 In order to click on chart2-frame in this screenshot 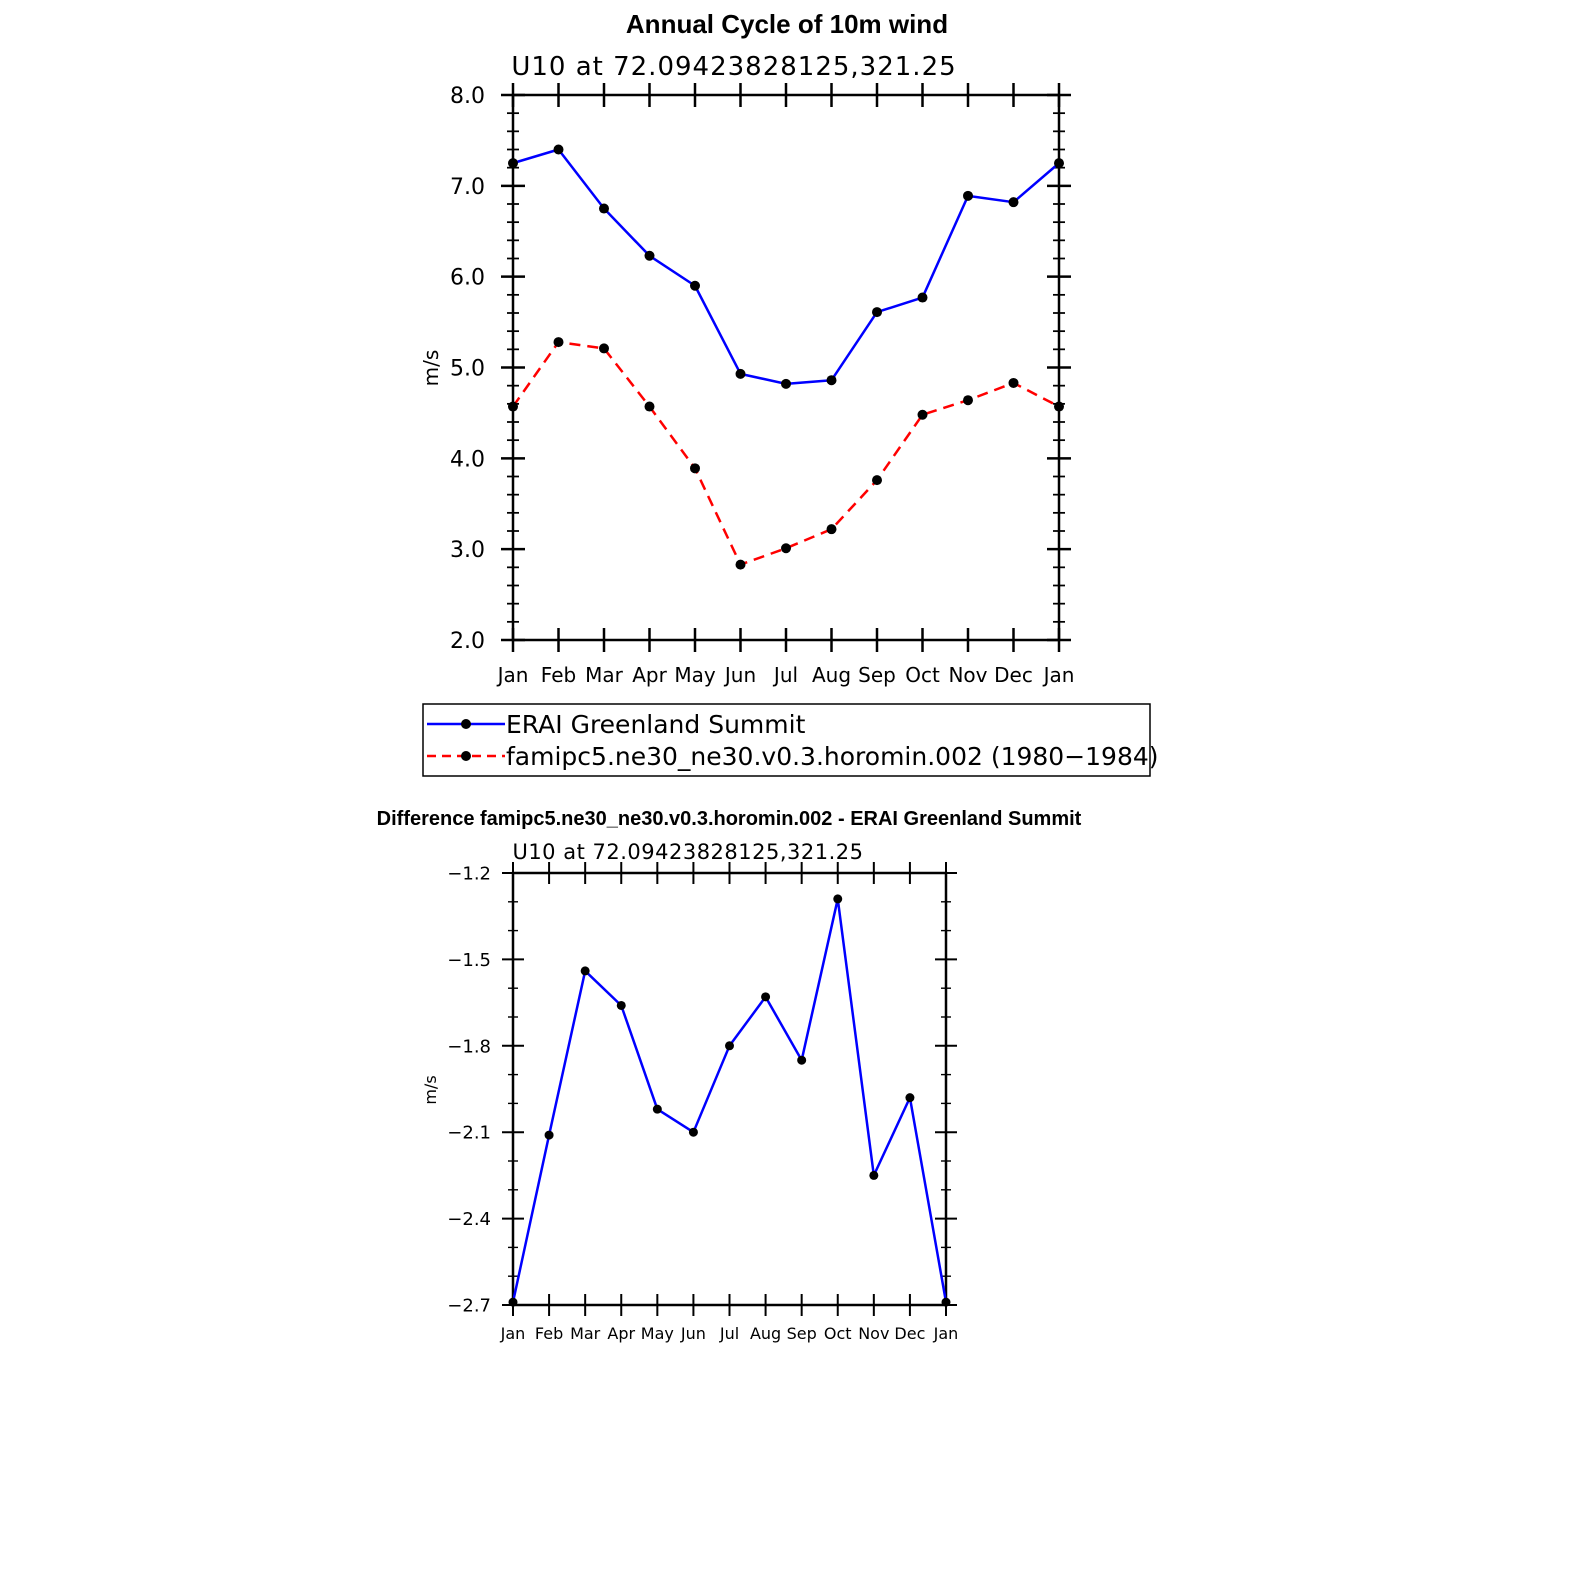, I will do `click(729, 1089)`.